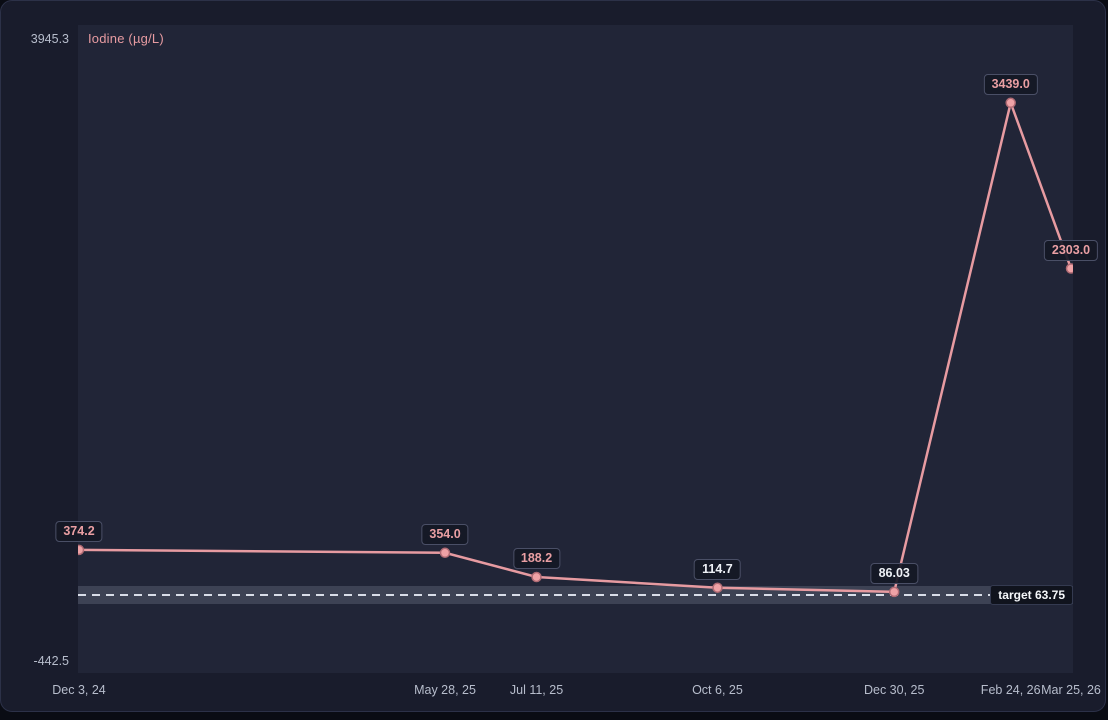  Describe the element at coordinates (126, 38) in the screenshot. I see `chart-title: Iodine (µg/L)` at that location.